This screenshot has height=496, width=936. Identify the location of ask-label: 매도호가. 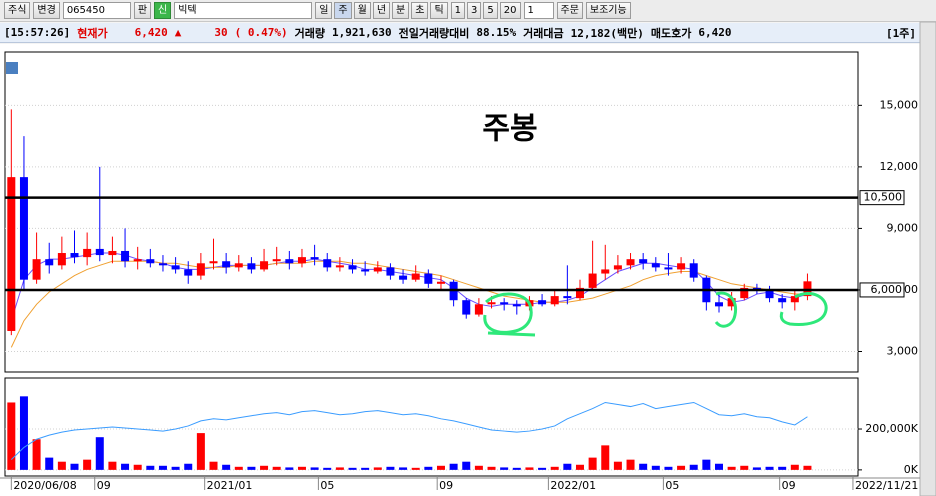
(671, 33).